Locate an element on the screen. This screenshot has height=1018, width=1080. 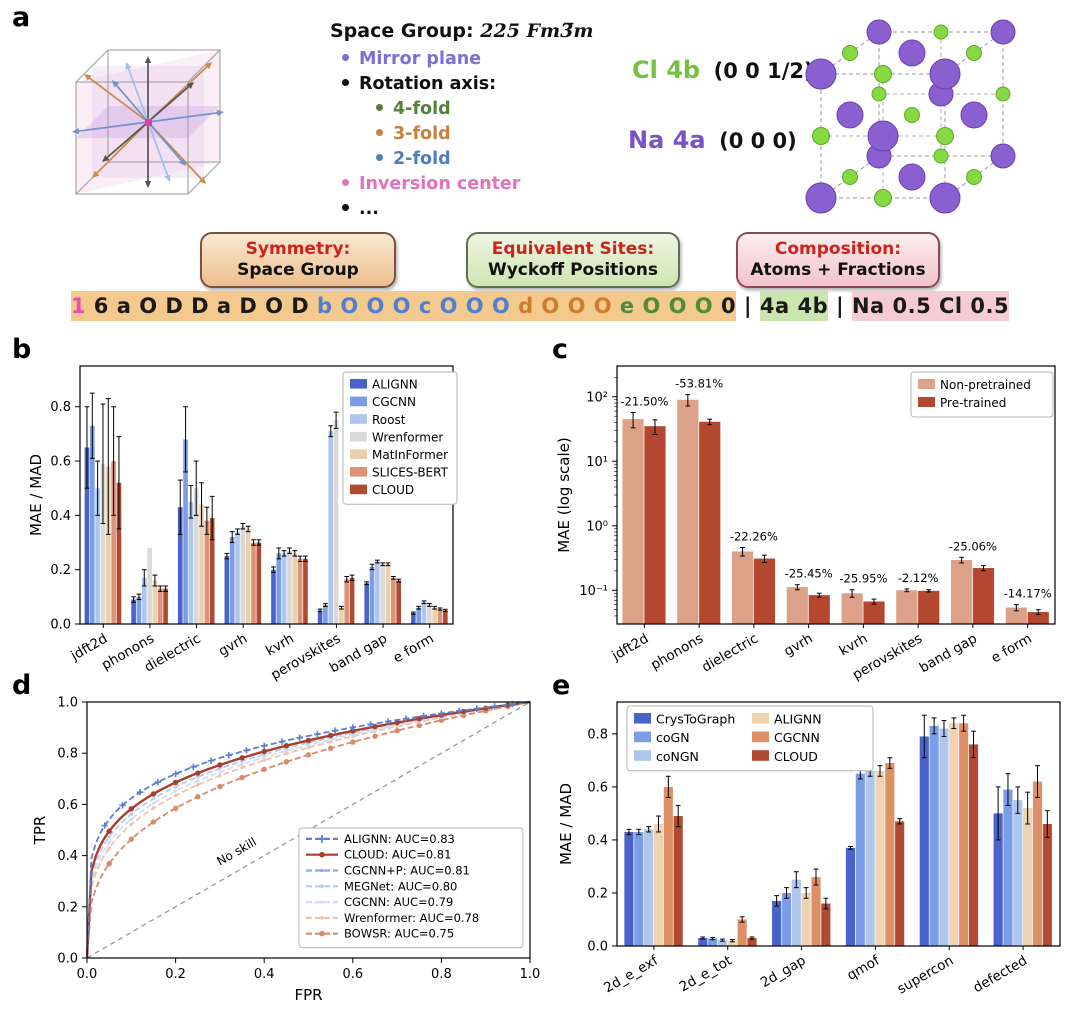
encoding-segment: d O O O is located at coordinates (569, 306).